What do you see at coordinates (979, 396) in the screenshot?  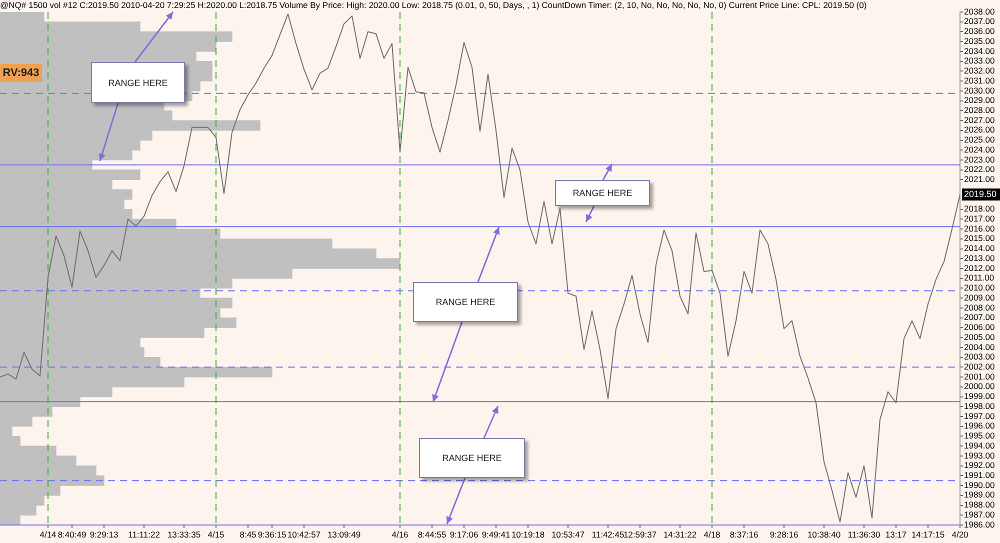 I see `y-tick-label: 1999.00` at bounding box center [979, 396].